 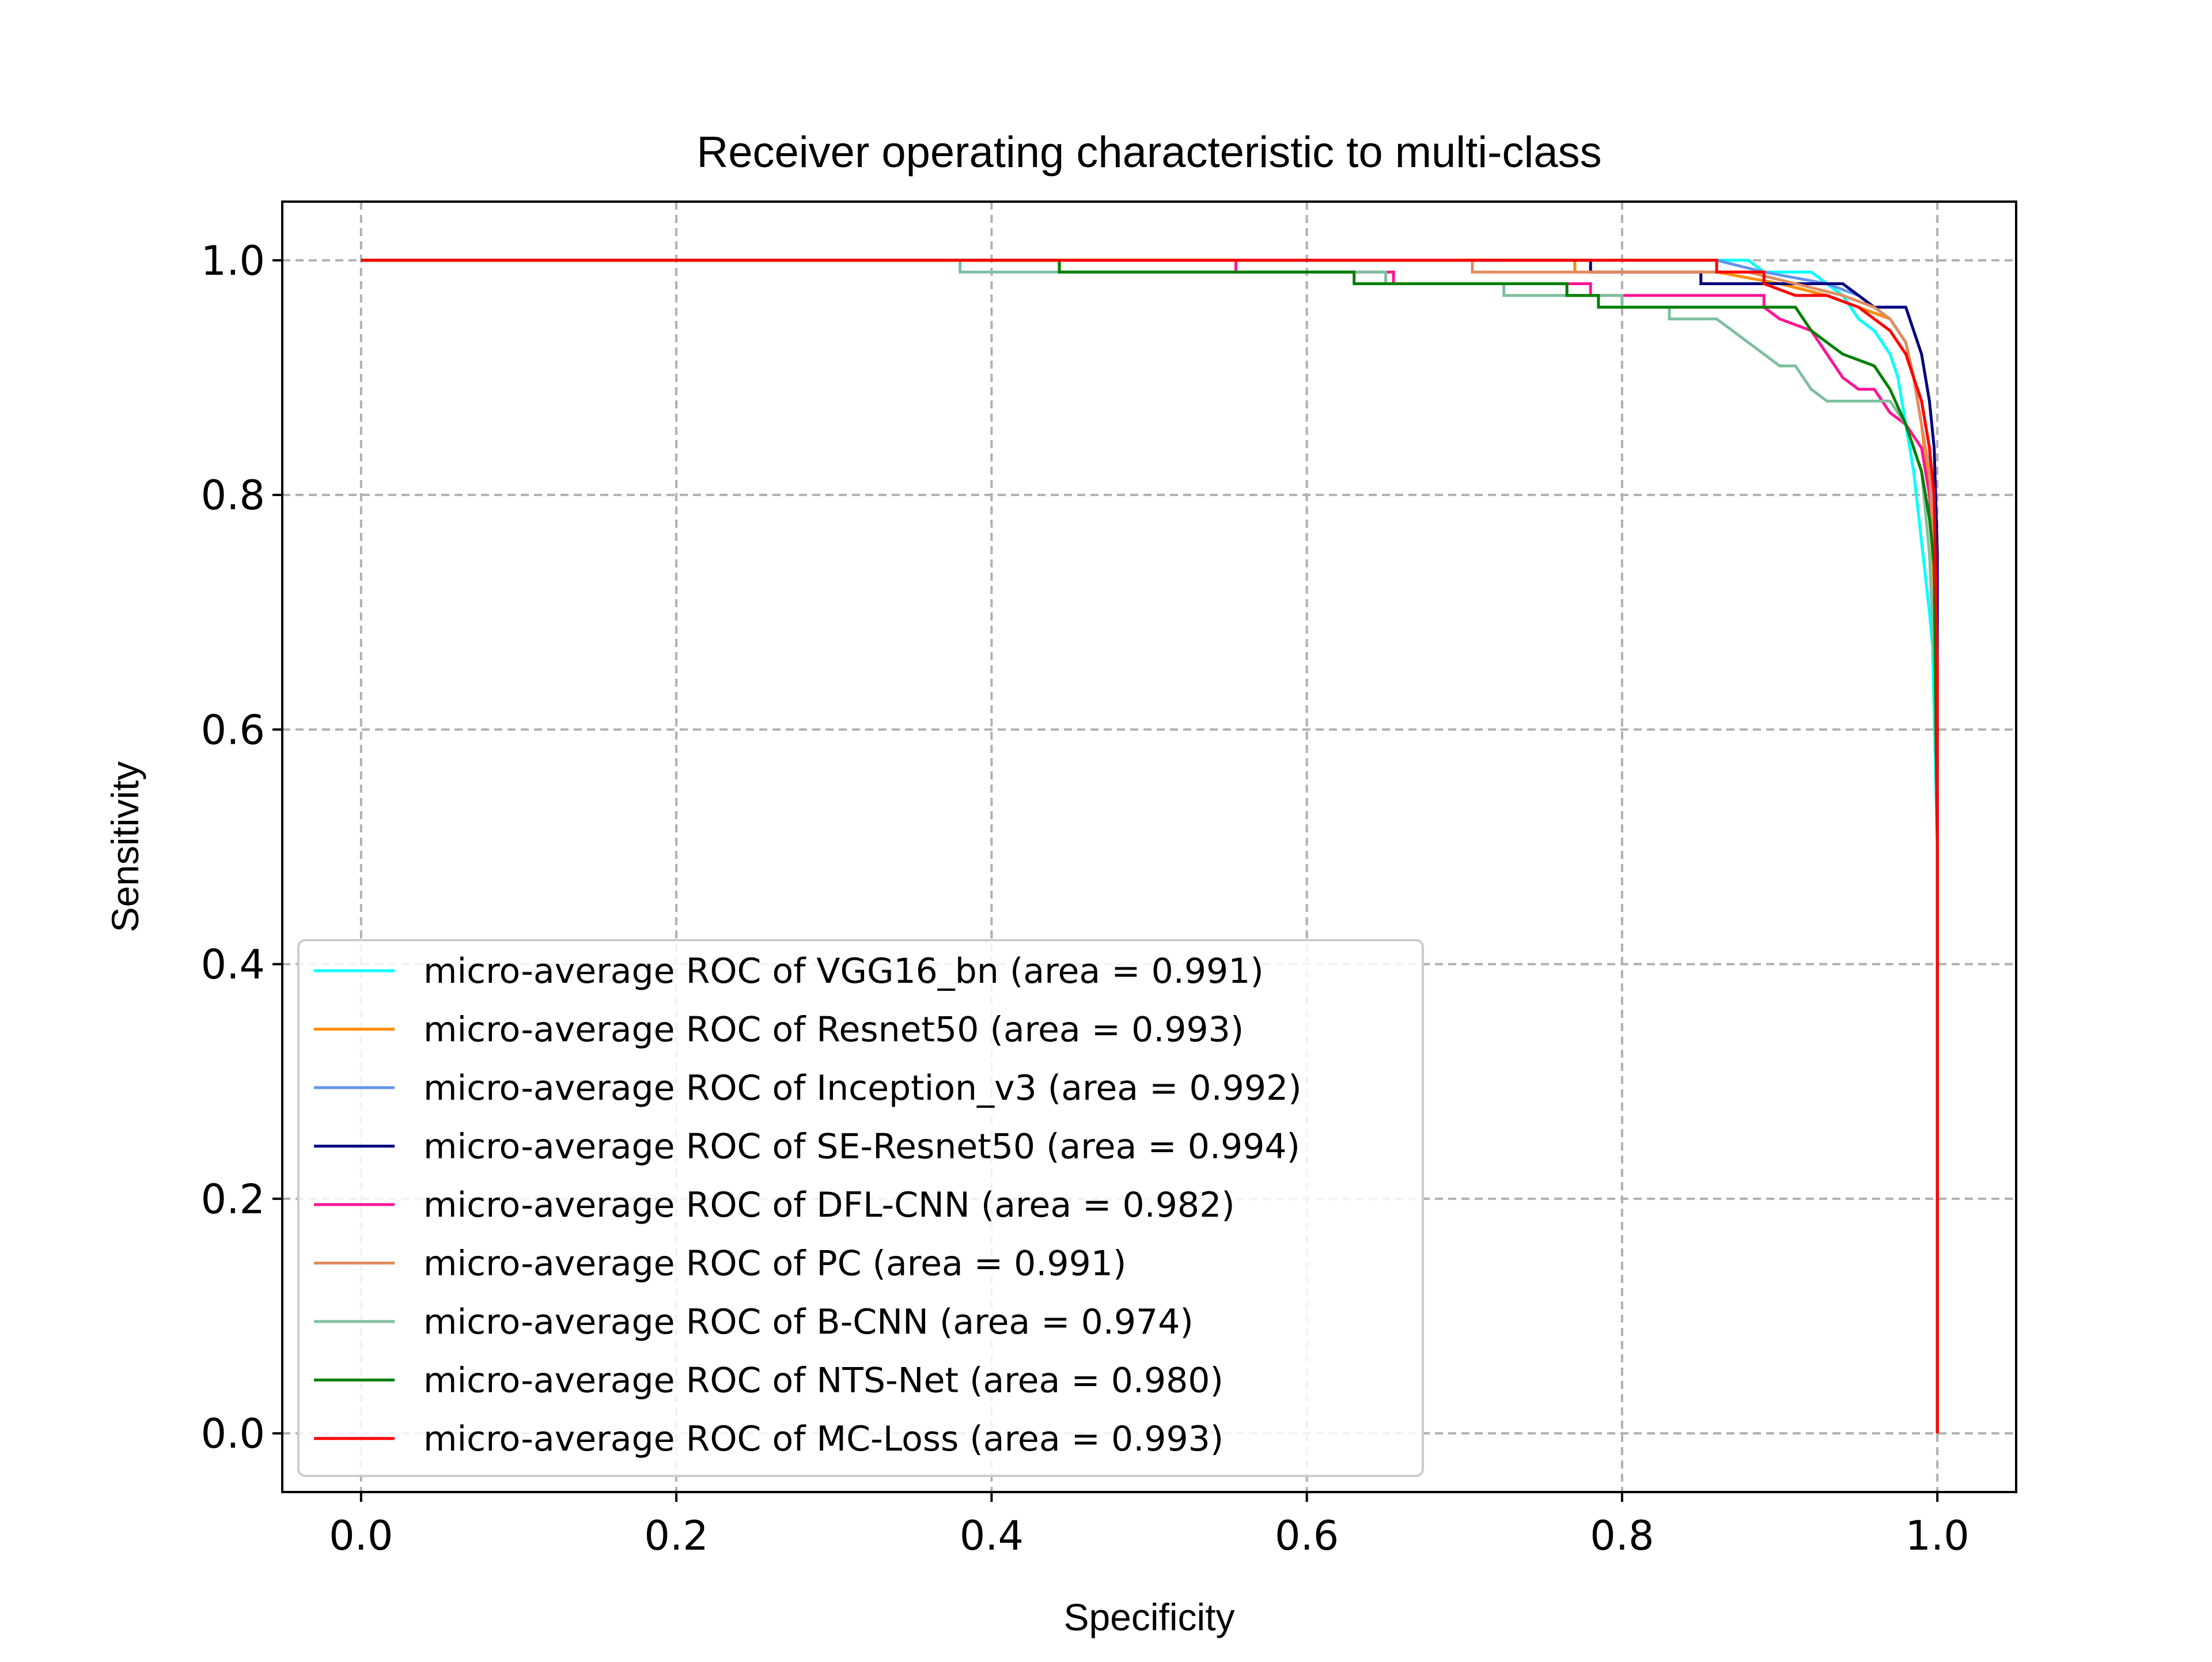 What do you see at coordinates (1148, 1617) in the screenshot?
I see `x-axis-label: Specificity` at bounding box center [1148, 1617].